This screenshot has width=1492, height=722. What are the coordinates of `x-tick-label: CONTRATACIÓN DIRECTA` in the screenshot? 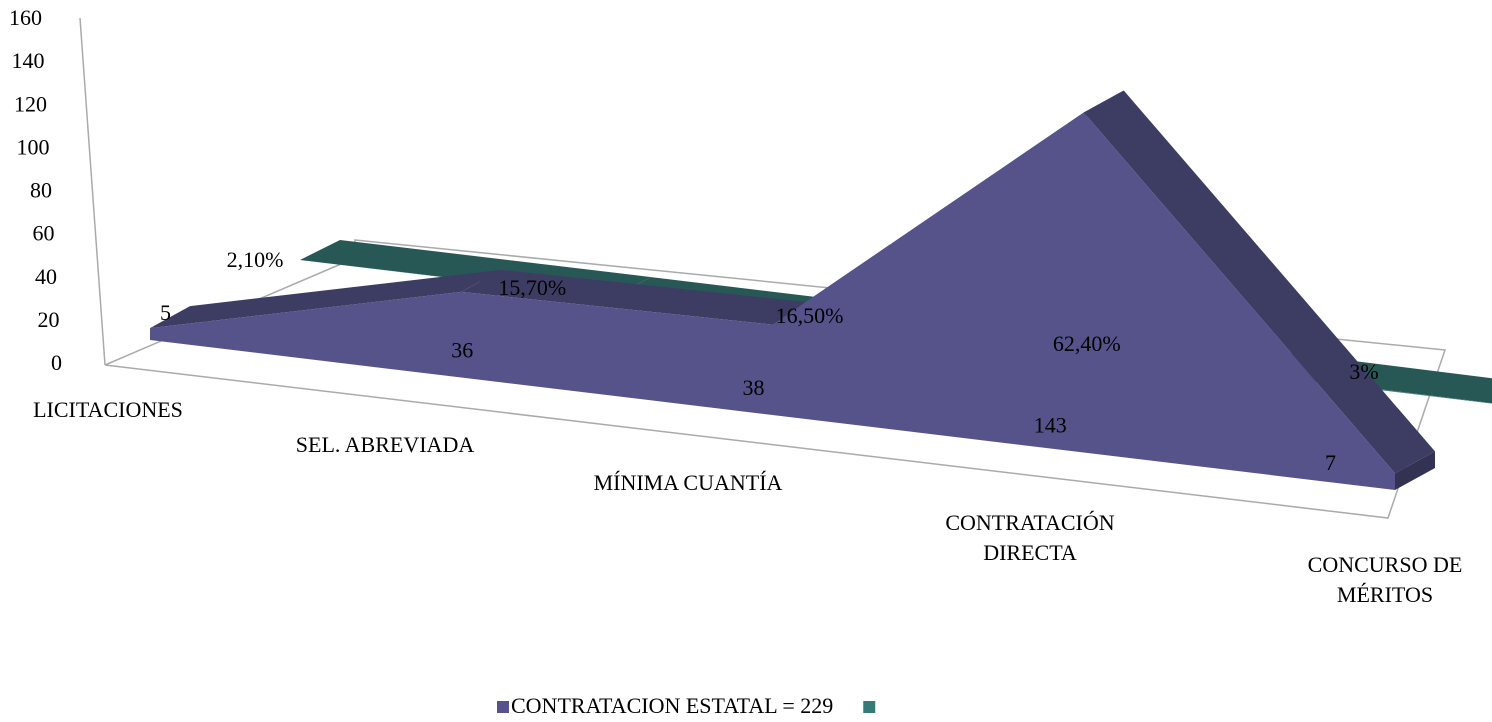 It's located at (1030, 537).